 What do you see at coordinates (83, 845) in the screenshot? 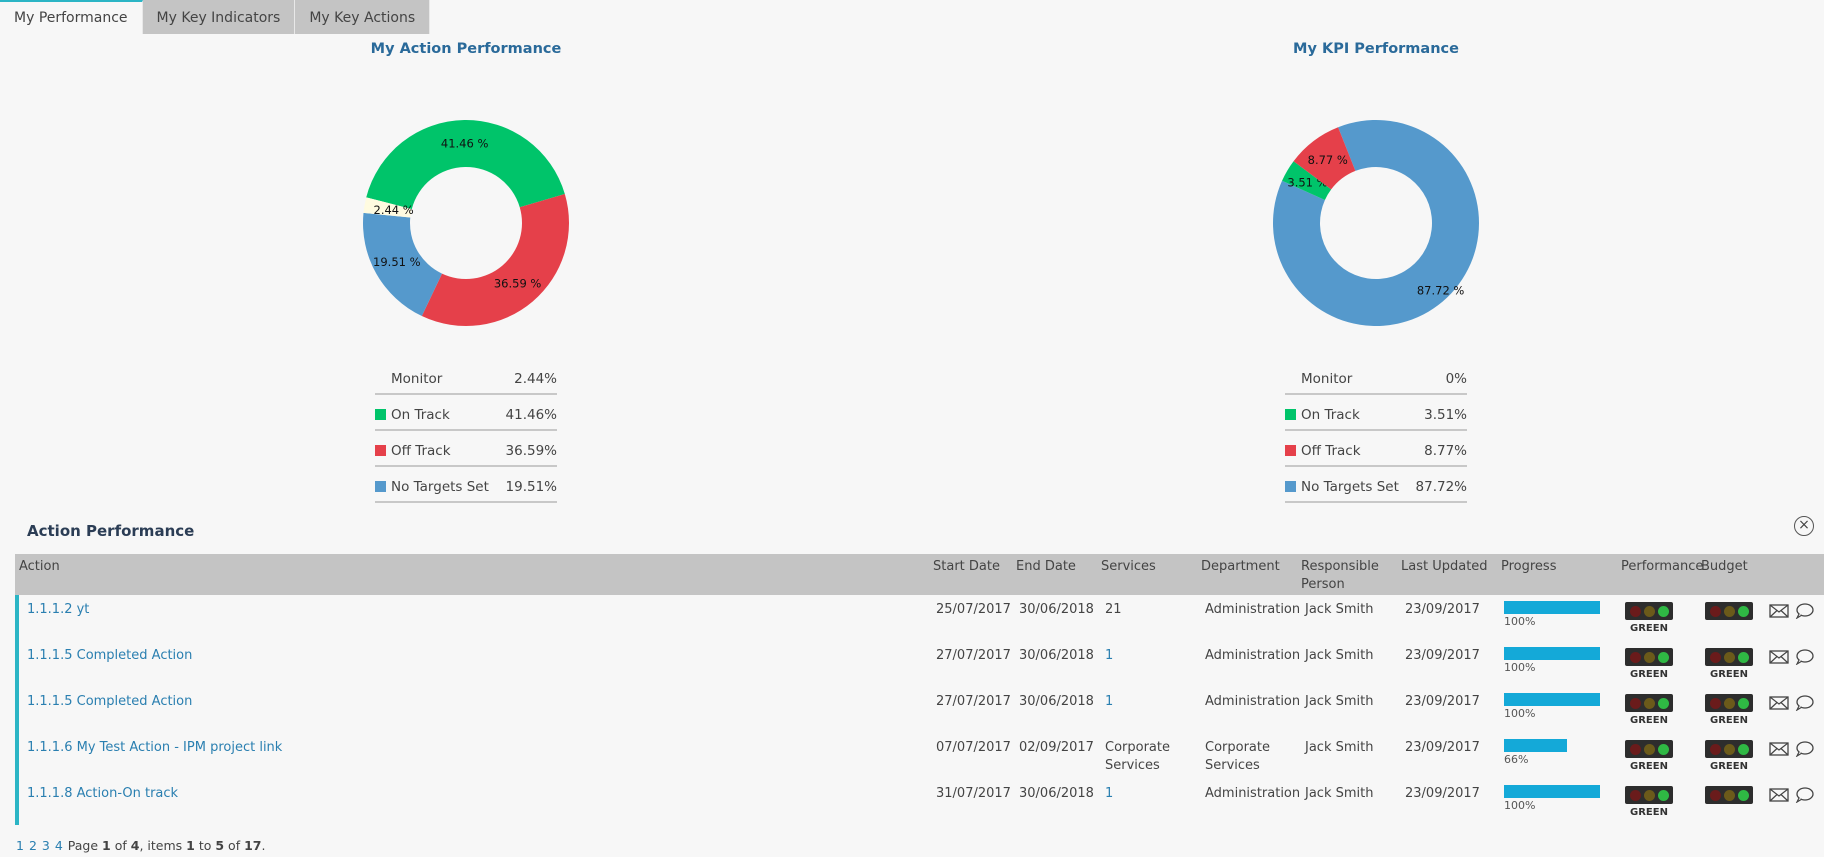
I see `pager-word-page: Page` at bounding box center [83, 845].